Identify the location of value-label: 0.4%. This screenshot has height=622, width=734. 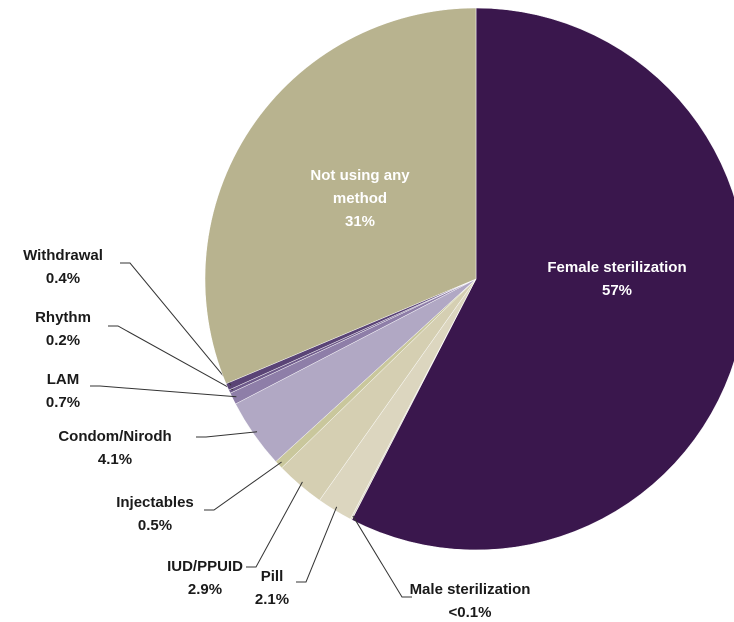
(63, 278).